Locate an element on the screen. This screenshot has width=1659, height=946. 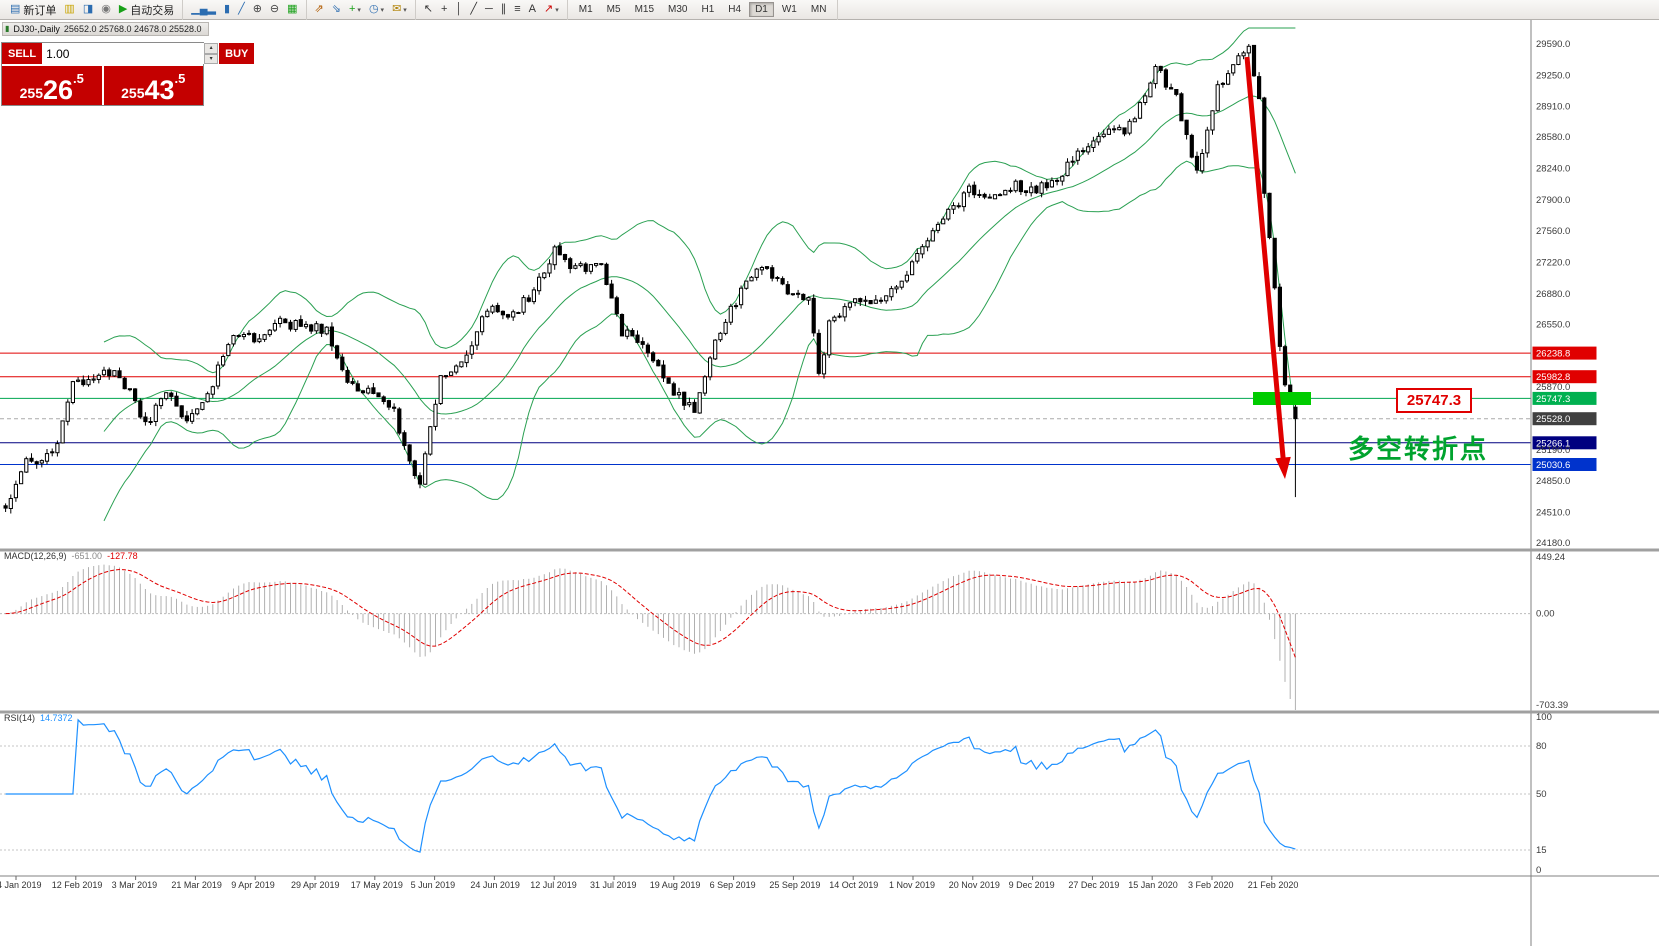
timeframe-m30-button: M30 is located at coordinates (678, 9).